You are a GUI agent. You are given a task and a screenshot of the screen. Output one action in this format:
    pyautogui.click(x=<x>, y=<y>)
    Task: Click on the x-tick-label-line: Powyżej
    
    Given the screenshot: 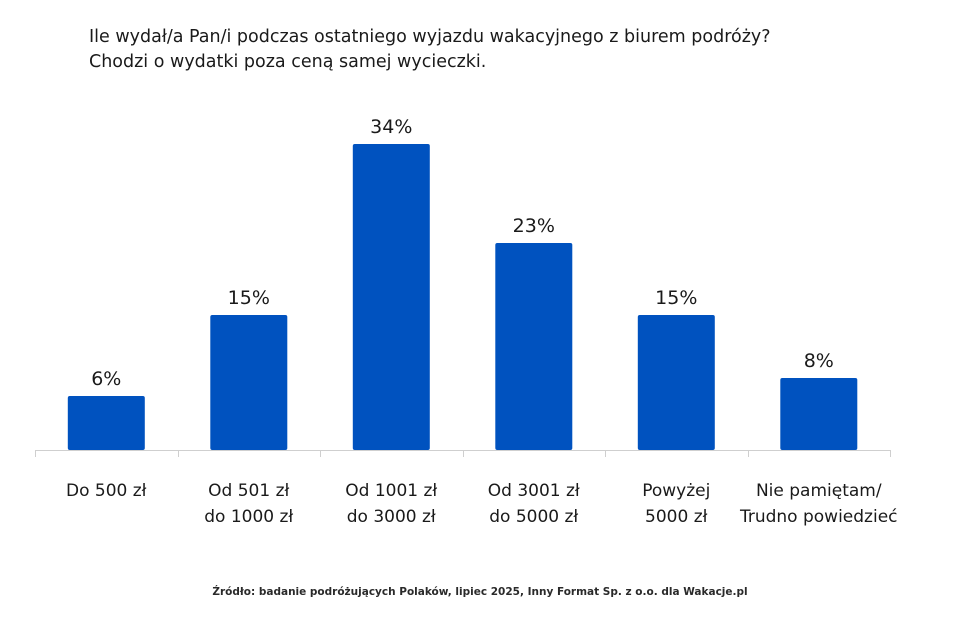 What is the action you would take?
    pyautogui.click(x=676, y=491)
    